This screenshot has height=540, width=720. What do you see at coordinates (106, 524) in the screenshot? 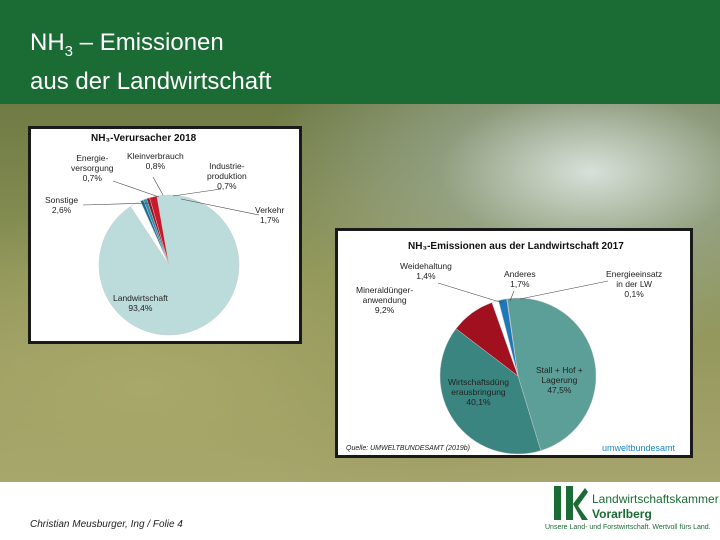
I see `footer-author: Christian Meusburger, Ing / Folie 4` at bounding box center [106, 524].